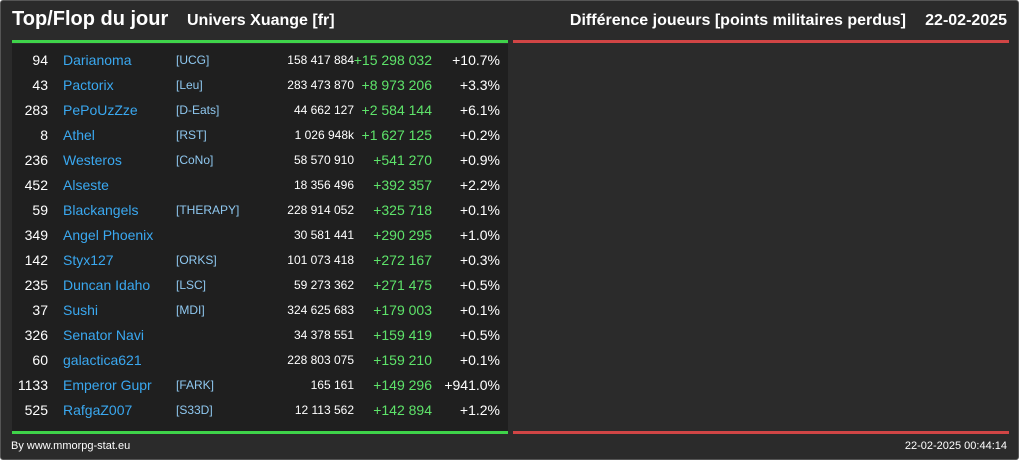 This screenshot has height=460, width=1019. I want to click on player-rank: 326, so click(36, 335).